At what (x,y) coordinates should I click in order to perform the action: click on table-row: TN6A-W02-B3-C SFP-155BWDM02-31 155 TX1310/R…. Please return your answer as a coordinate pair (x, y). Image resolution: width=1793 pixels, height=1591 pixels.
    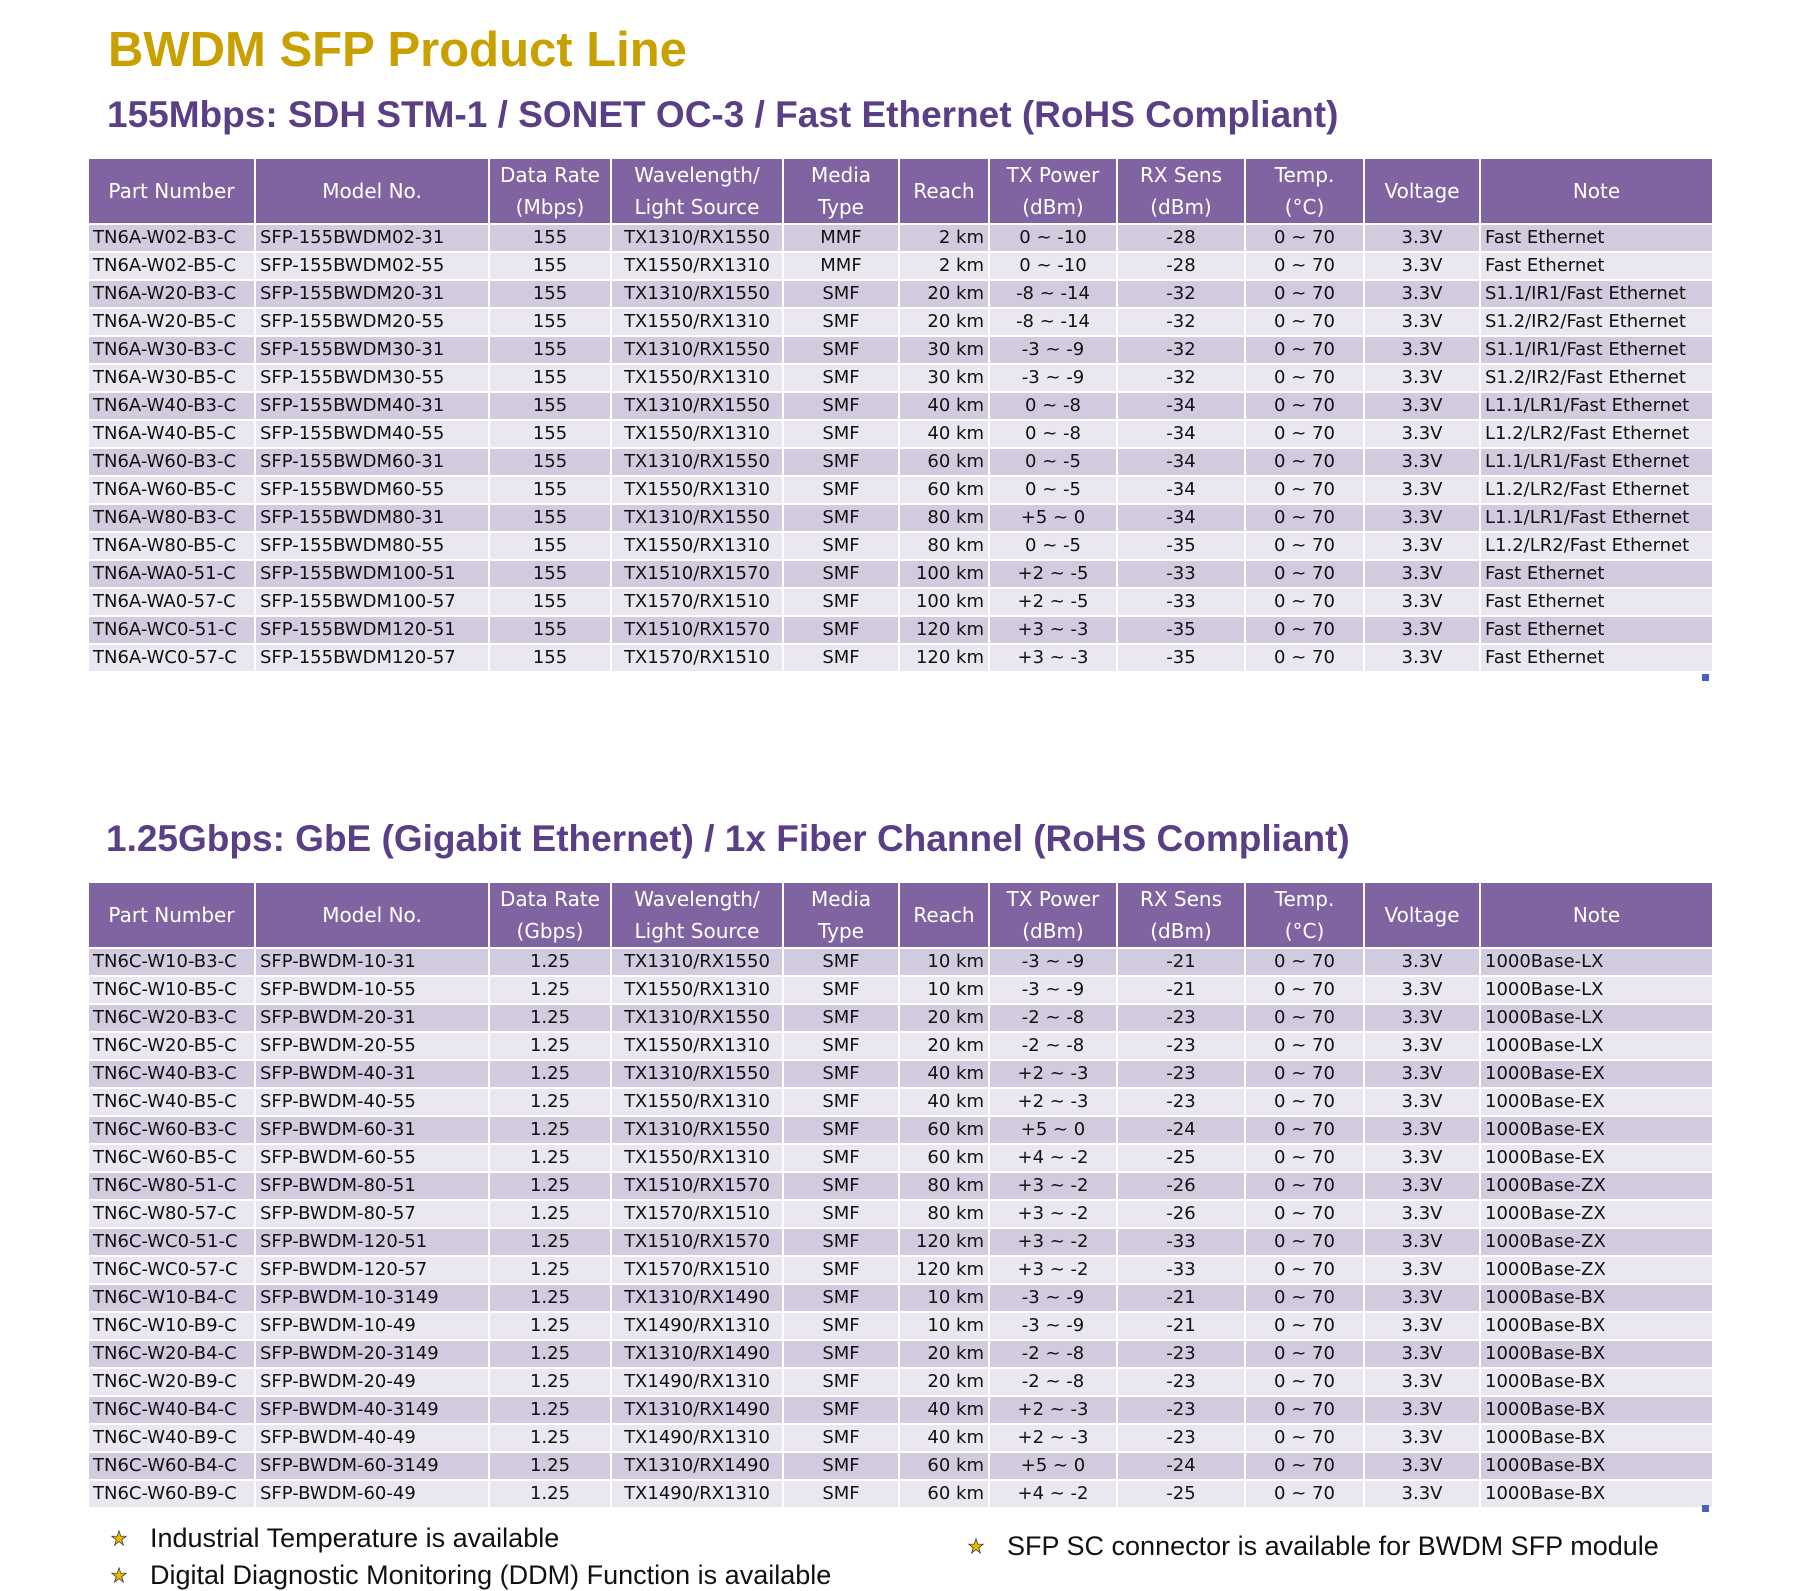
    Looking at the image, I should click on (900, 238).